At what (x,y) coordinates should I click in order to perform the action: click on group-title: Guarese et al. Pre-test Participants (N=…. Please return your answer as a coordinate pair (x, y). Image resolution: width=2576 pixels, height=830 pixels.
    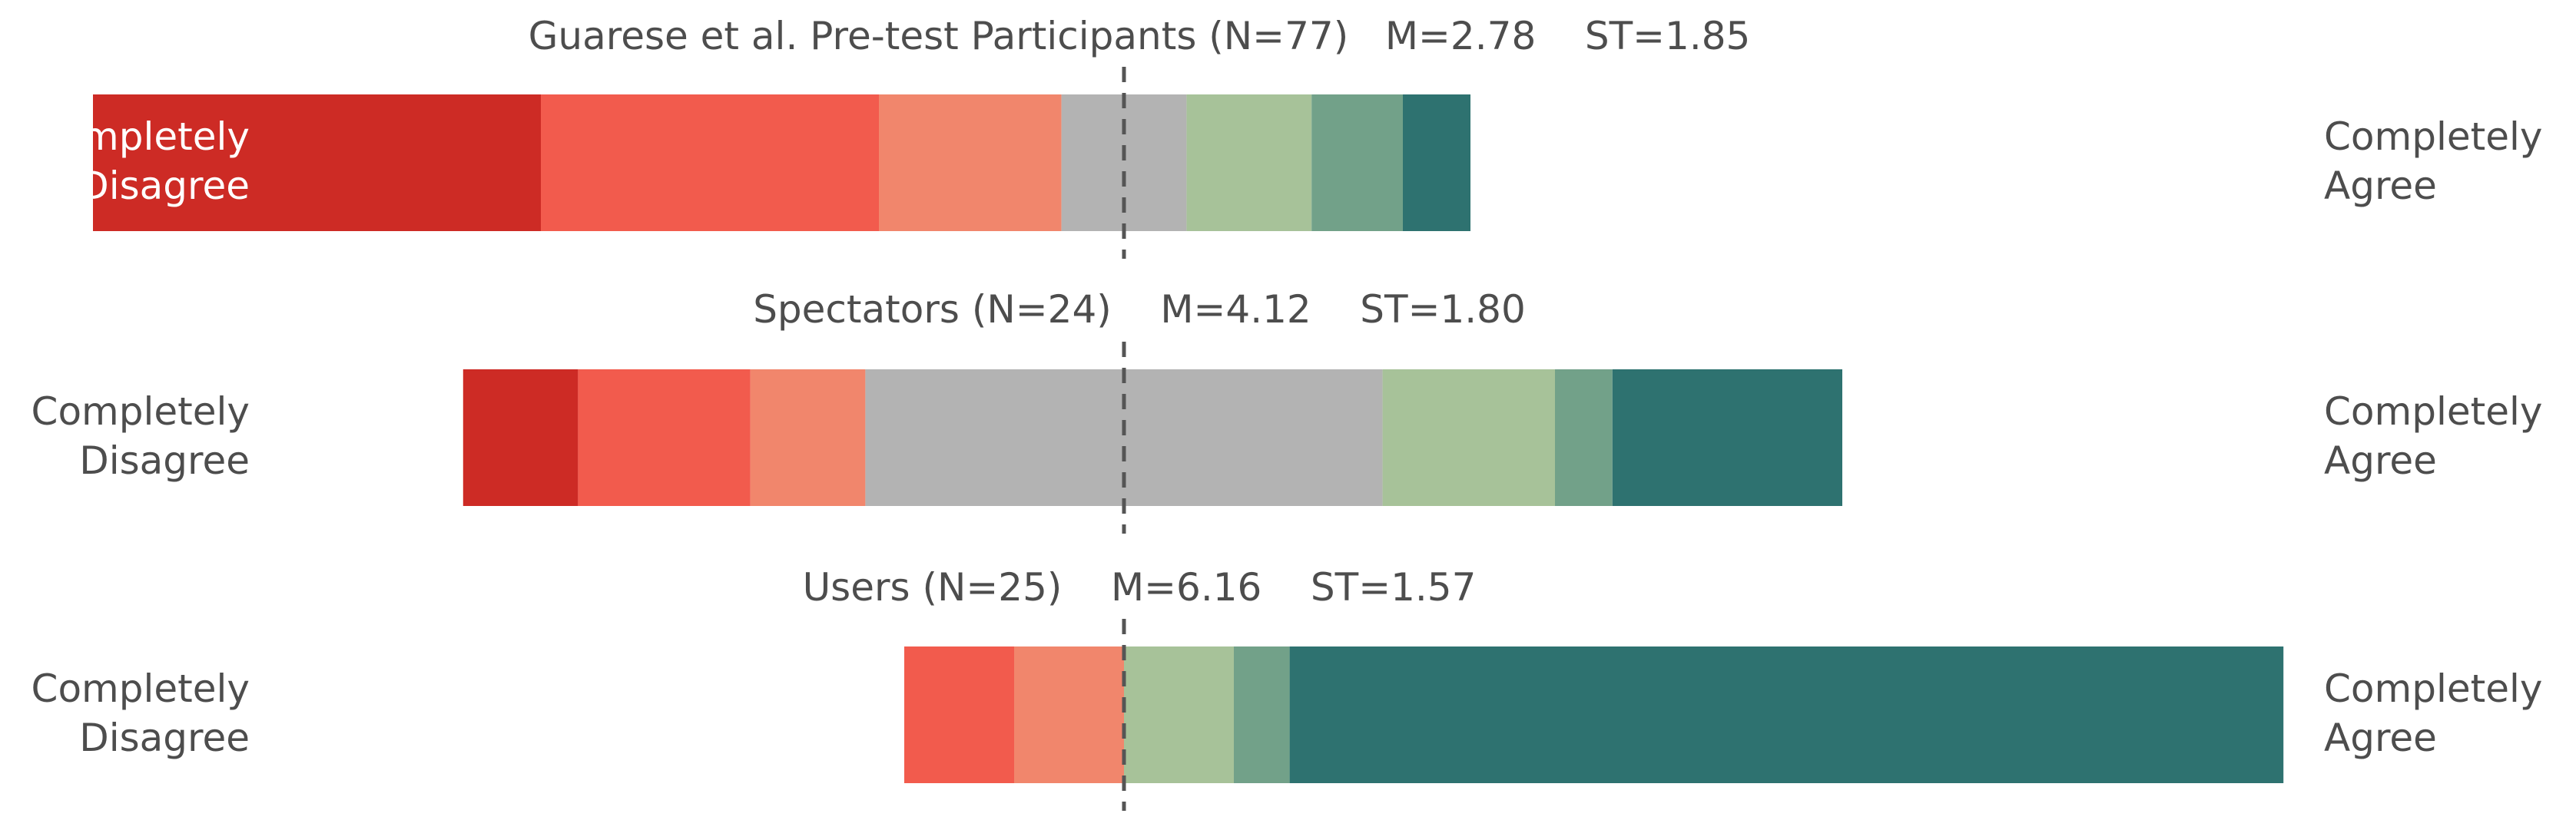
    Looking at the image, I should click on (1140, 36).